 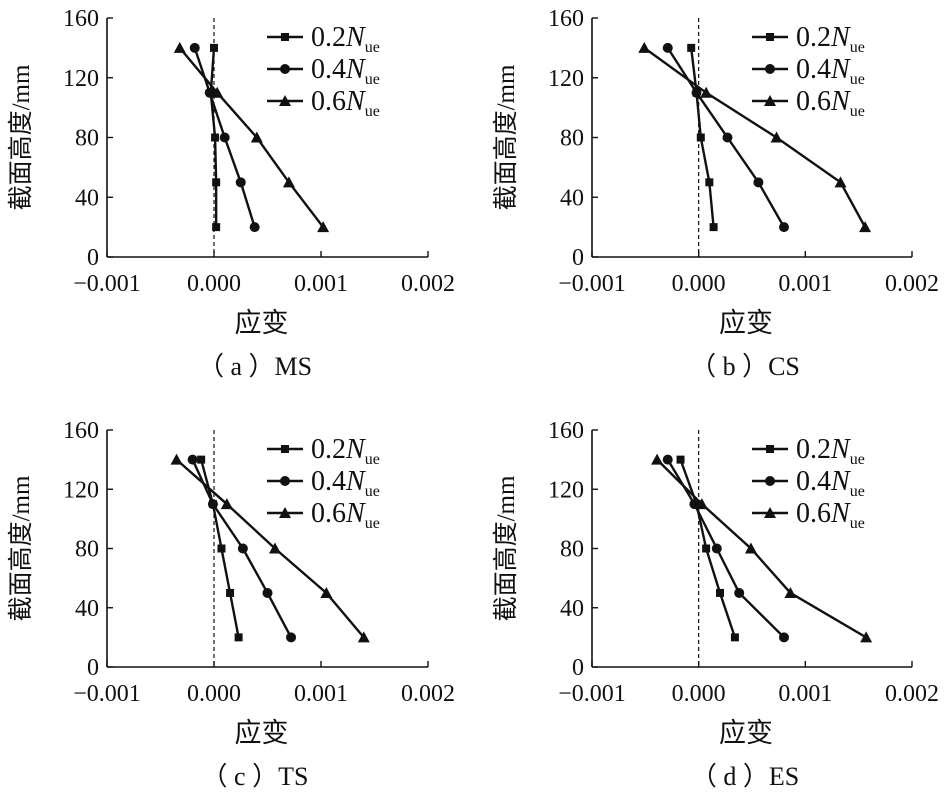 What do you see at coordinates (93, 668) in the screenshot?
I see `y-tick-label: 0` at bounding box center [93, 668].